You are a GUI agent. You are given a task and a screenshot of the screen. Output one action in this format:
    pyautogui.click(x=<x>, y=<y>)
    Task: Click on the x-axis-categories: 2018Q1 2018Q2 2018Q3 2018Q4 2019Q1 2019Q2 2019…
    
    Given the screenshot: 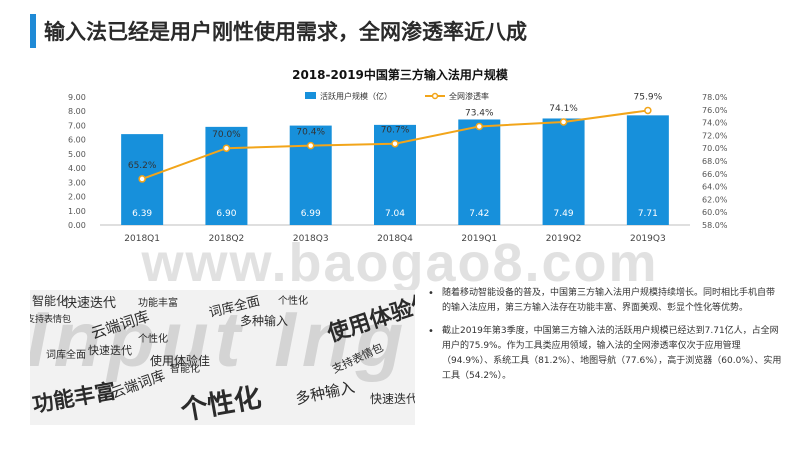 What is the action you would take?
    pyautogui.click(x=394, y=239)
    